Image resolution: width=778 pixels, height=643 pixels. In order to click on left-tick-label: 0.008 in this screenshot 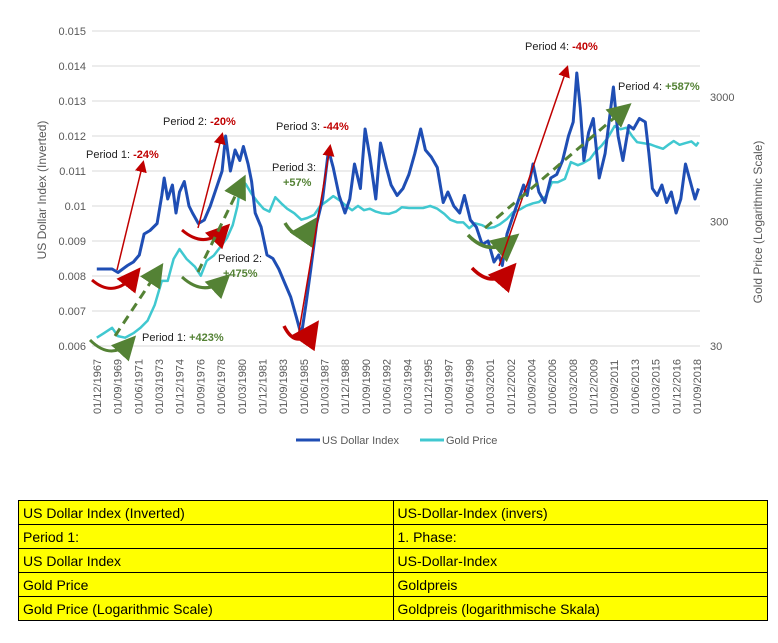, I will do `click(72, 277)`.